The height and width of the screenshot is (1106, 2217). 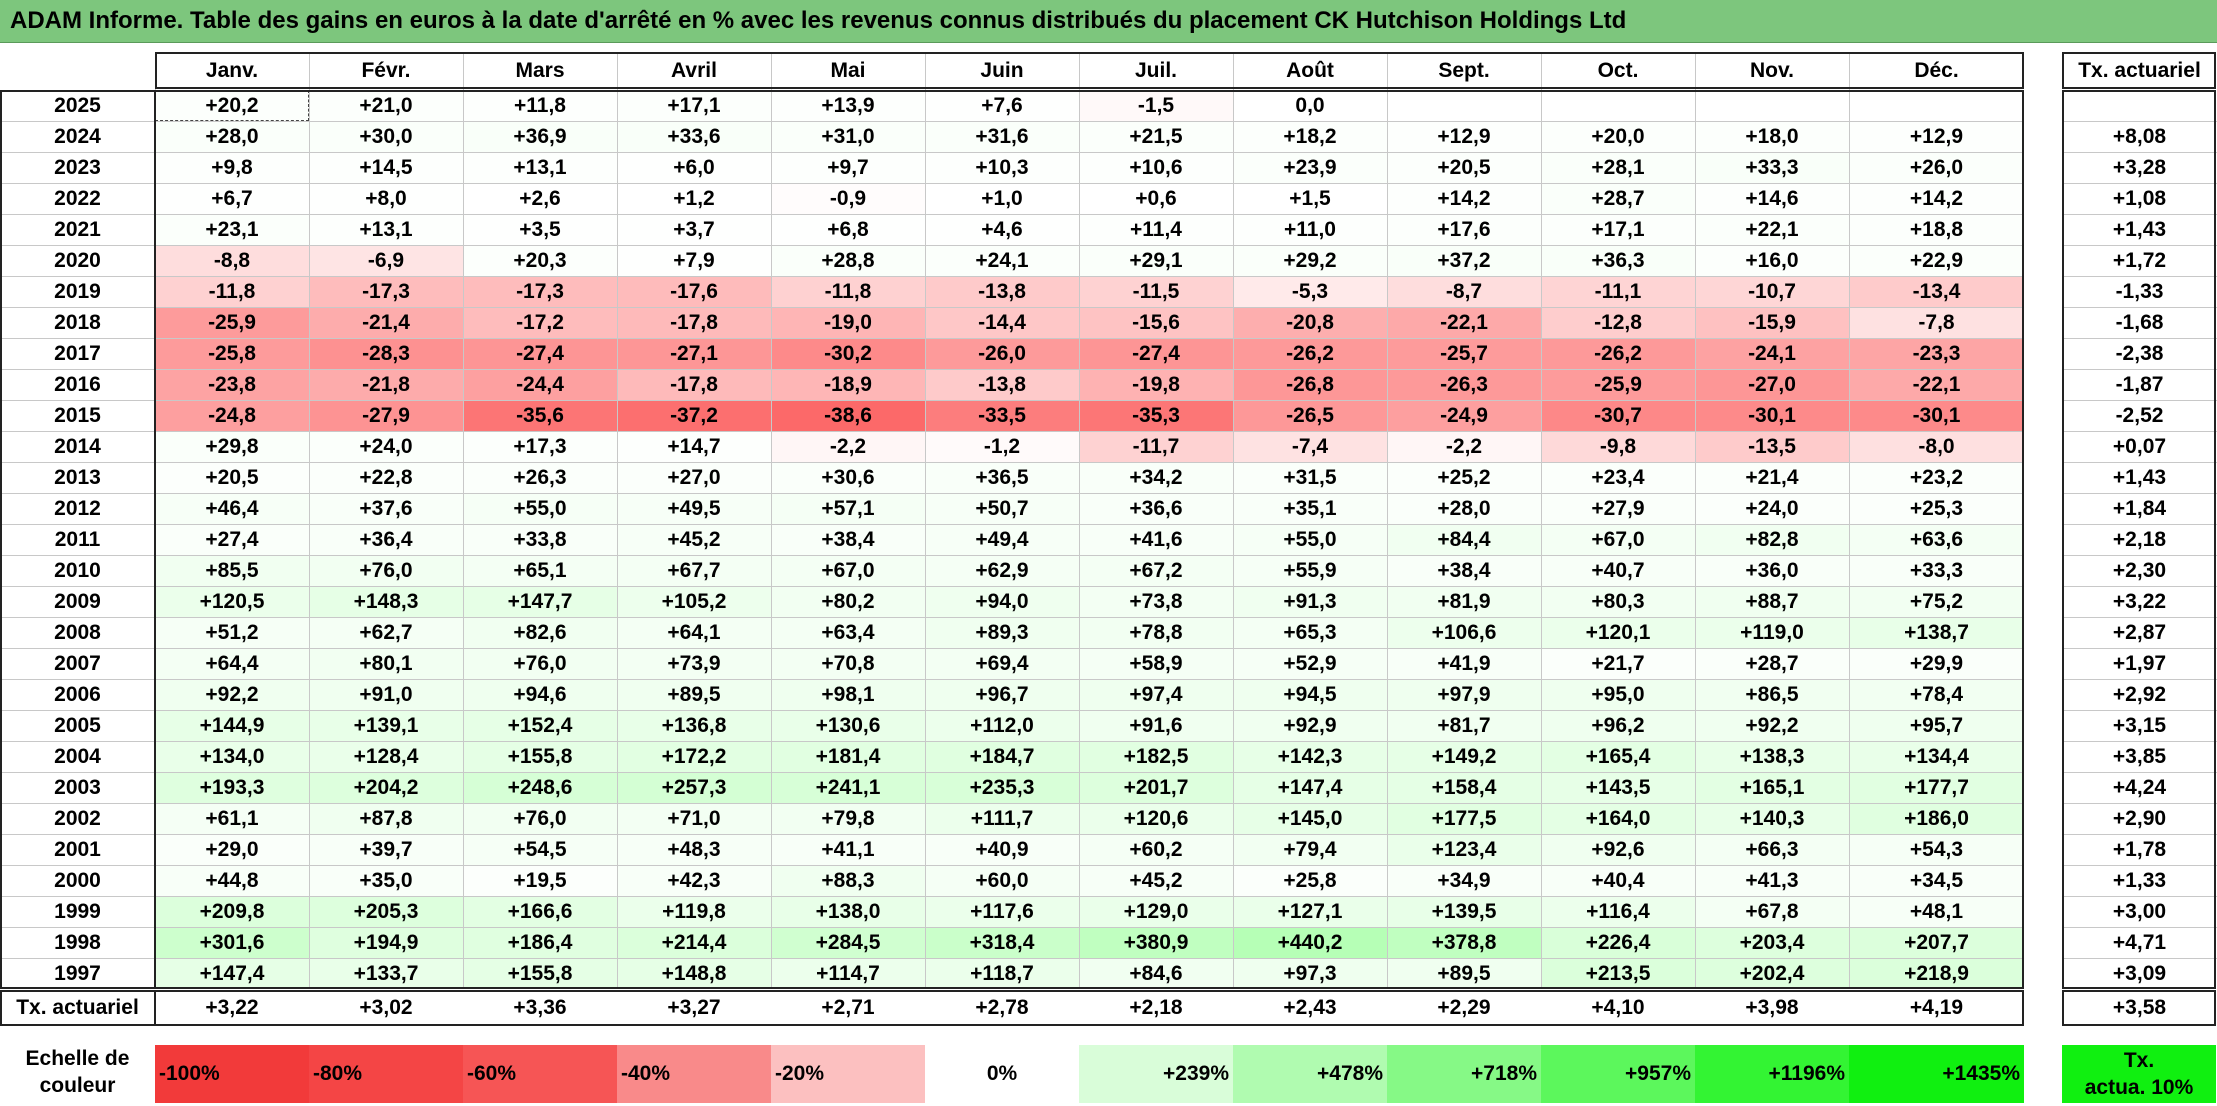 I want to click on table-cell: +138,7, so click(x=1936, y=632).